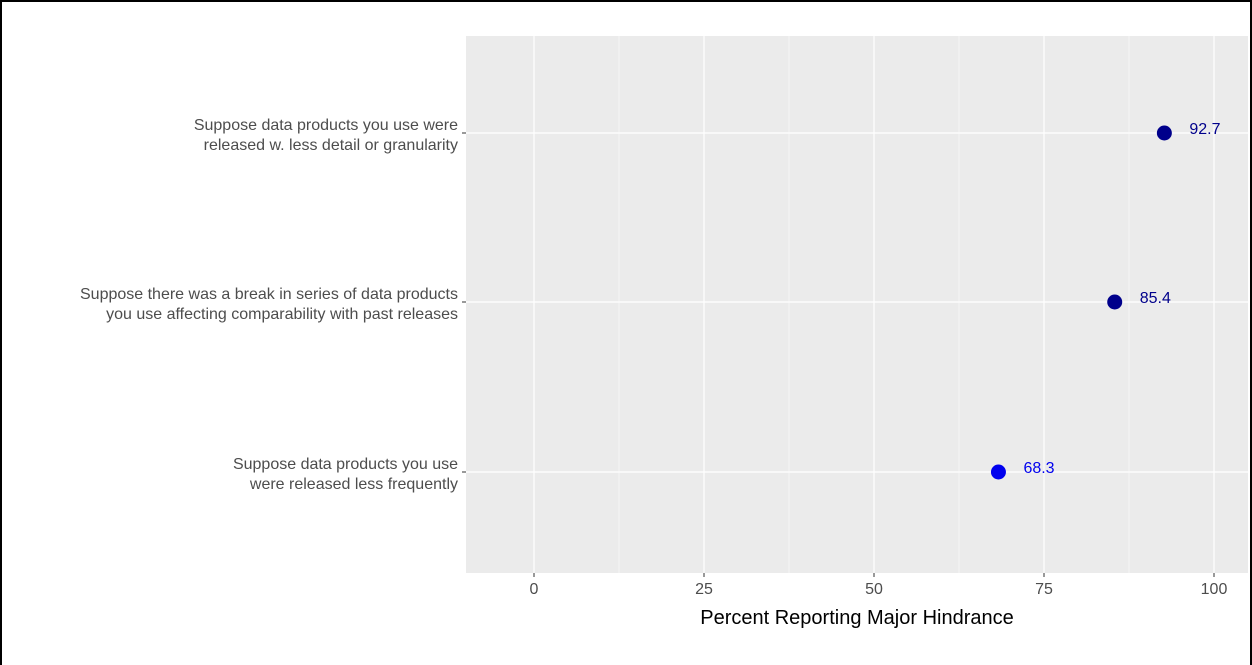  What do you see at coordinates (345, 464) in the screenshot?
I see `y-category-label-line: Suppose data products you use` at bounding box center [345, 464].